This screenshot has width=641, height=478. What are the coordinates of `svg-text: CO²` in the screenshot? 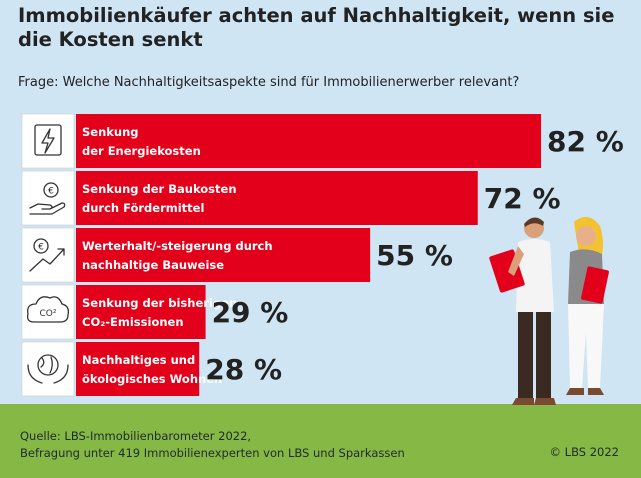 It's located at (48, 314).